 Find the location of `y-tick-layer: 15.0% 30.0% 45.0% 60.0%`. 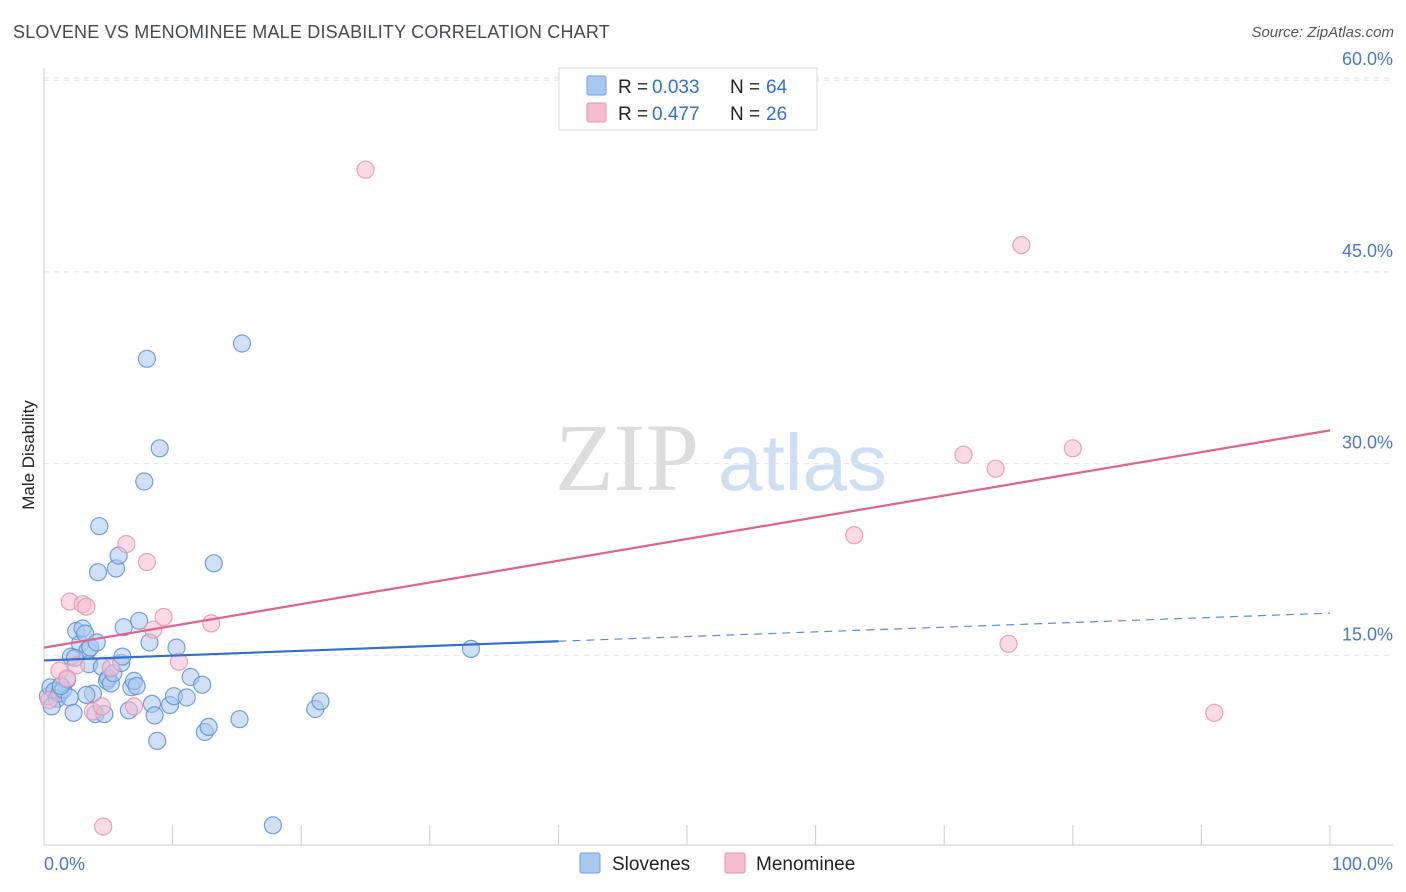

y-tick-layer: 15.0% 30.0% 45.0% 60.0% is located at coordinates (1367, 346).